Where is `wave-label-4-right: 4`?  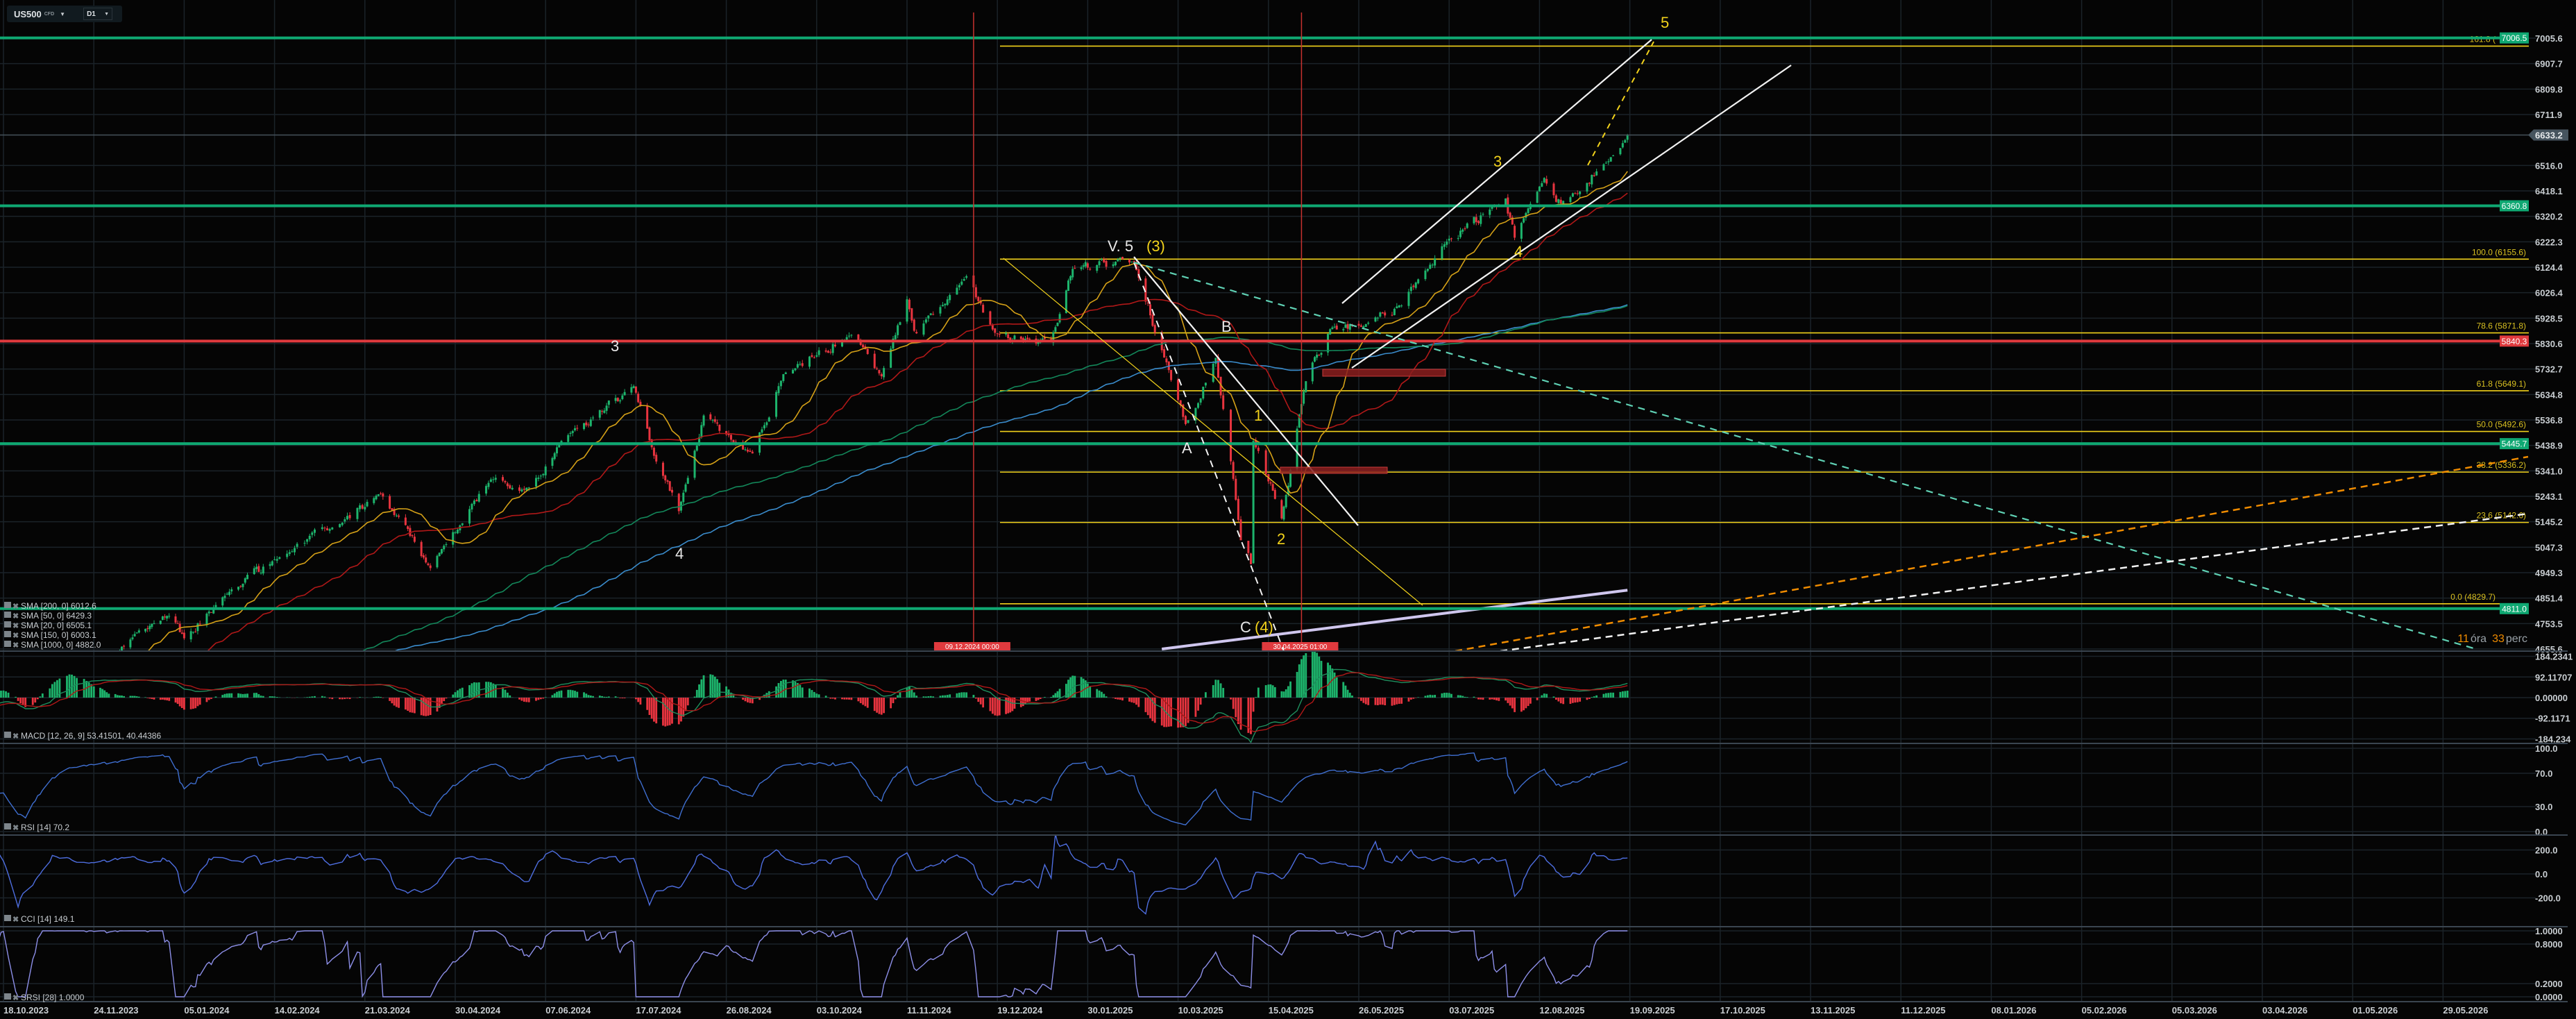 wave-label-4-right: 4 is located at coordinates (1518, 252).